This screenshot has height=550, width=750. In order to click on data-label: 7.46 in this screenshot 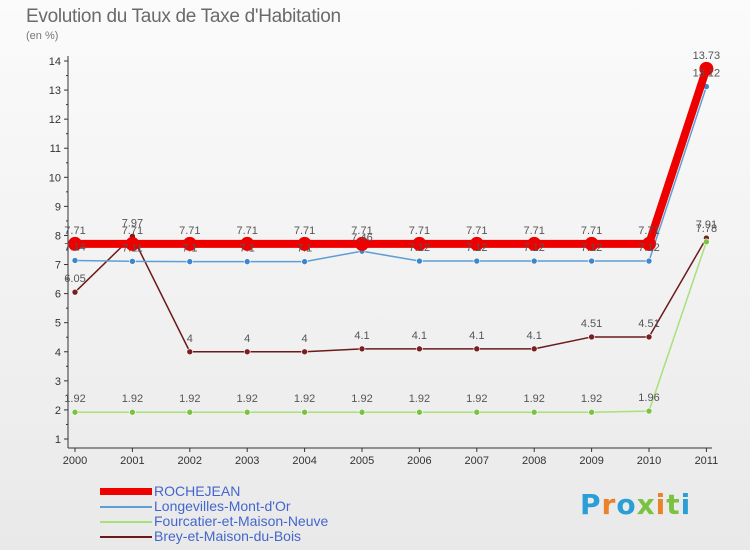, I will do `click(361, 238)`.